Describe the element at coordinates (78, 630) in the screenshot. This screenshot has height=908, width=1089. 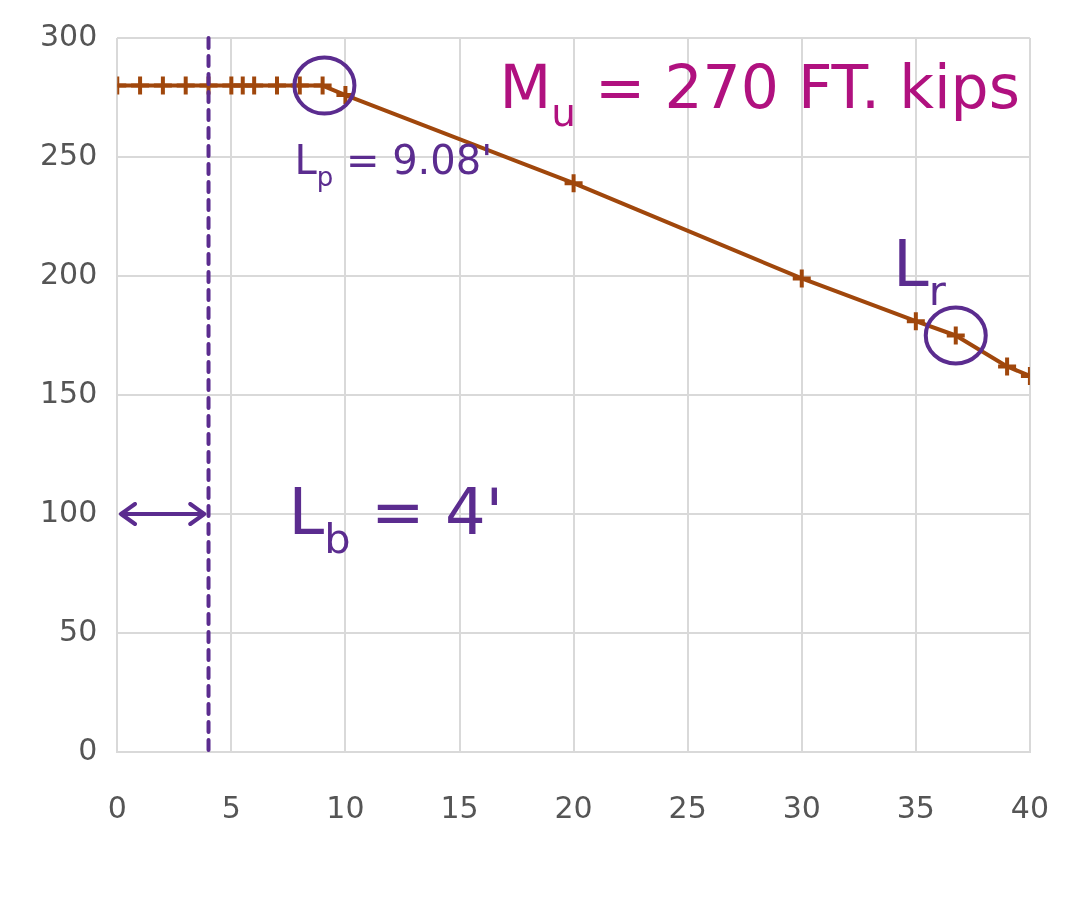
I see `y-tick-label: 50` at that location.